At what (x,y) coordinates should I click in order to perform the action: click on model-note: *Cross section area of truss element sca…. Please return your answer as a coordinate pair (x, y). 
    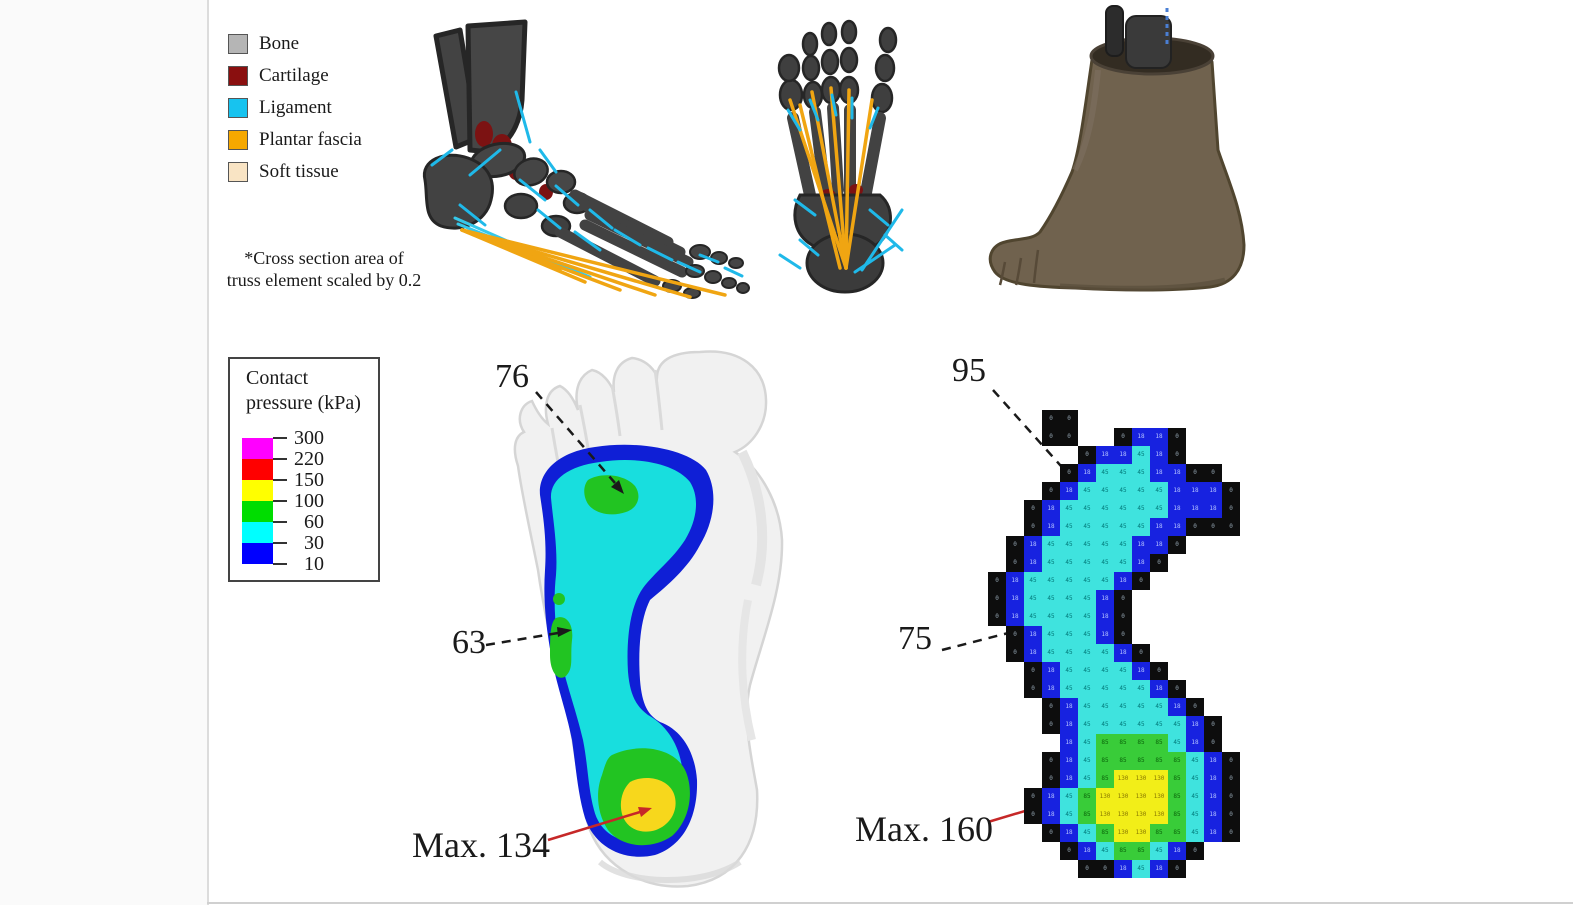
    Looking at the image, I should click on (324, 269).